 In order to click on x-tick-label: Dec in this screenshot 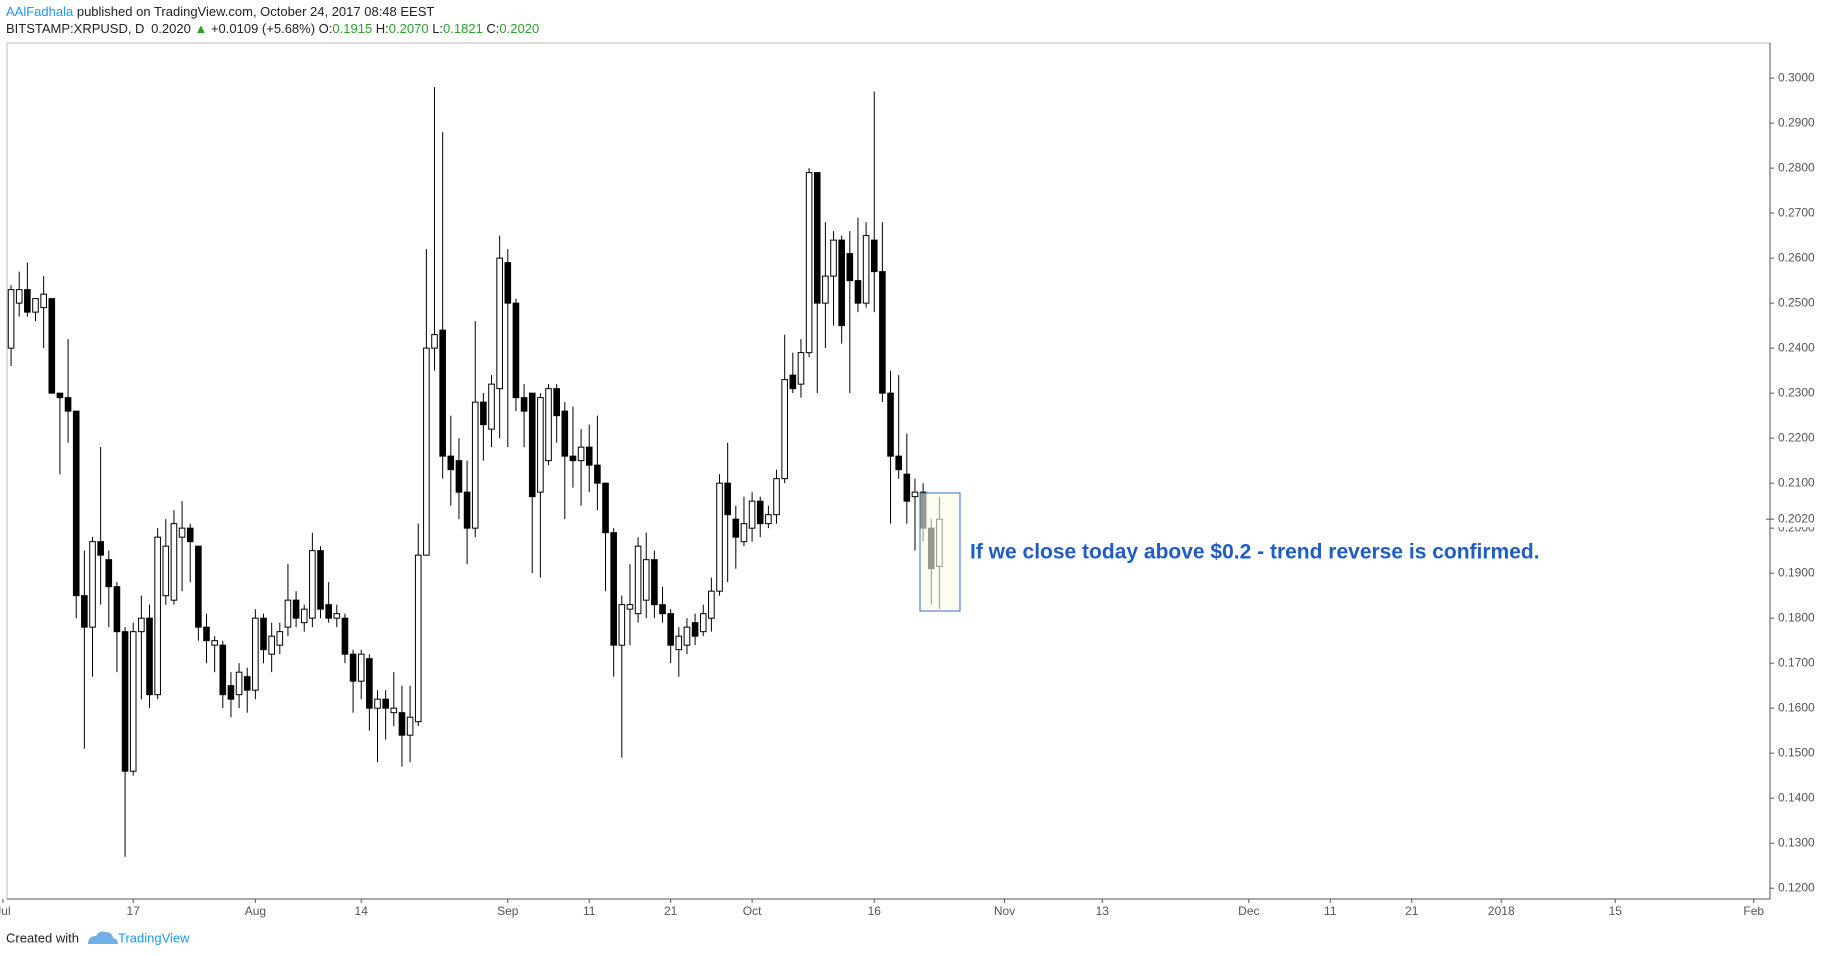, I will do `click(1248, 911)`.